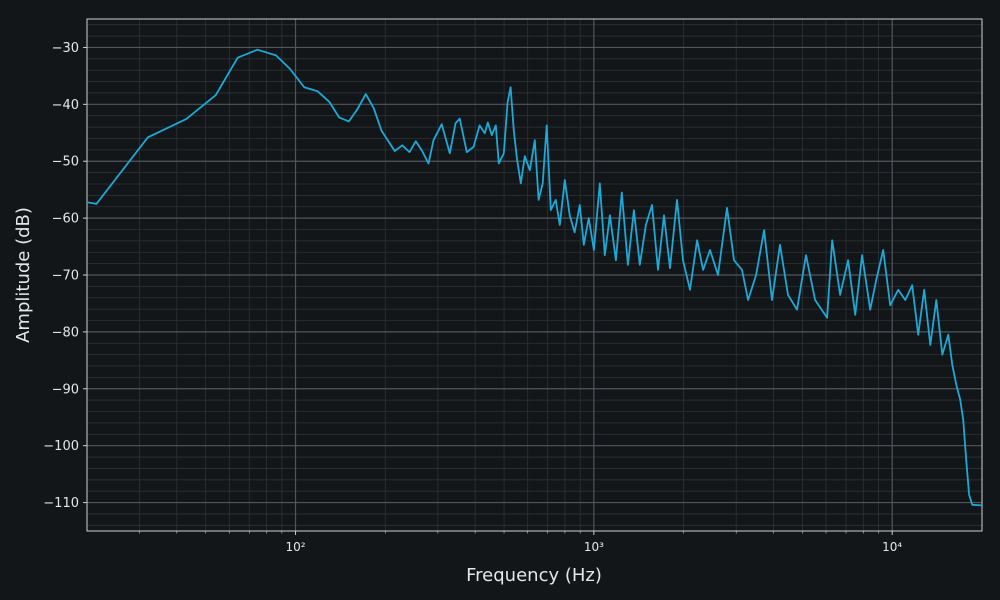  Describe the element at coordinates (65, 389) in the screenshot. I see `y-tick-label: −90` at that location.